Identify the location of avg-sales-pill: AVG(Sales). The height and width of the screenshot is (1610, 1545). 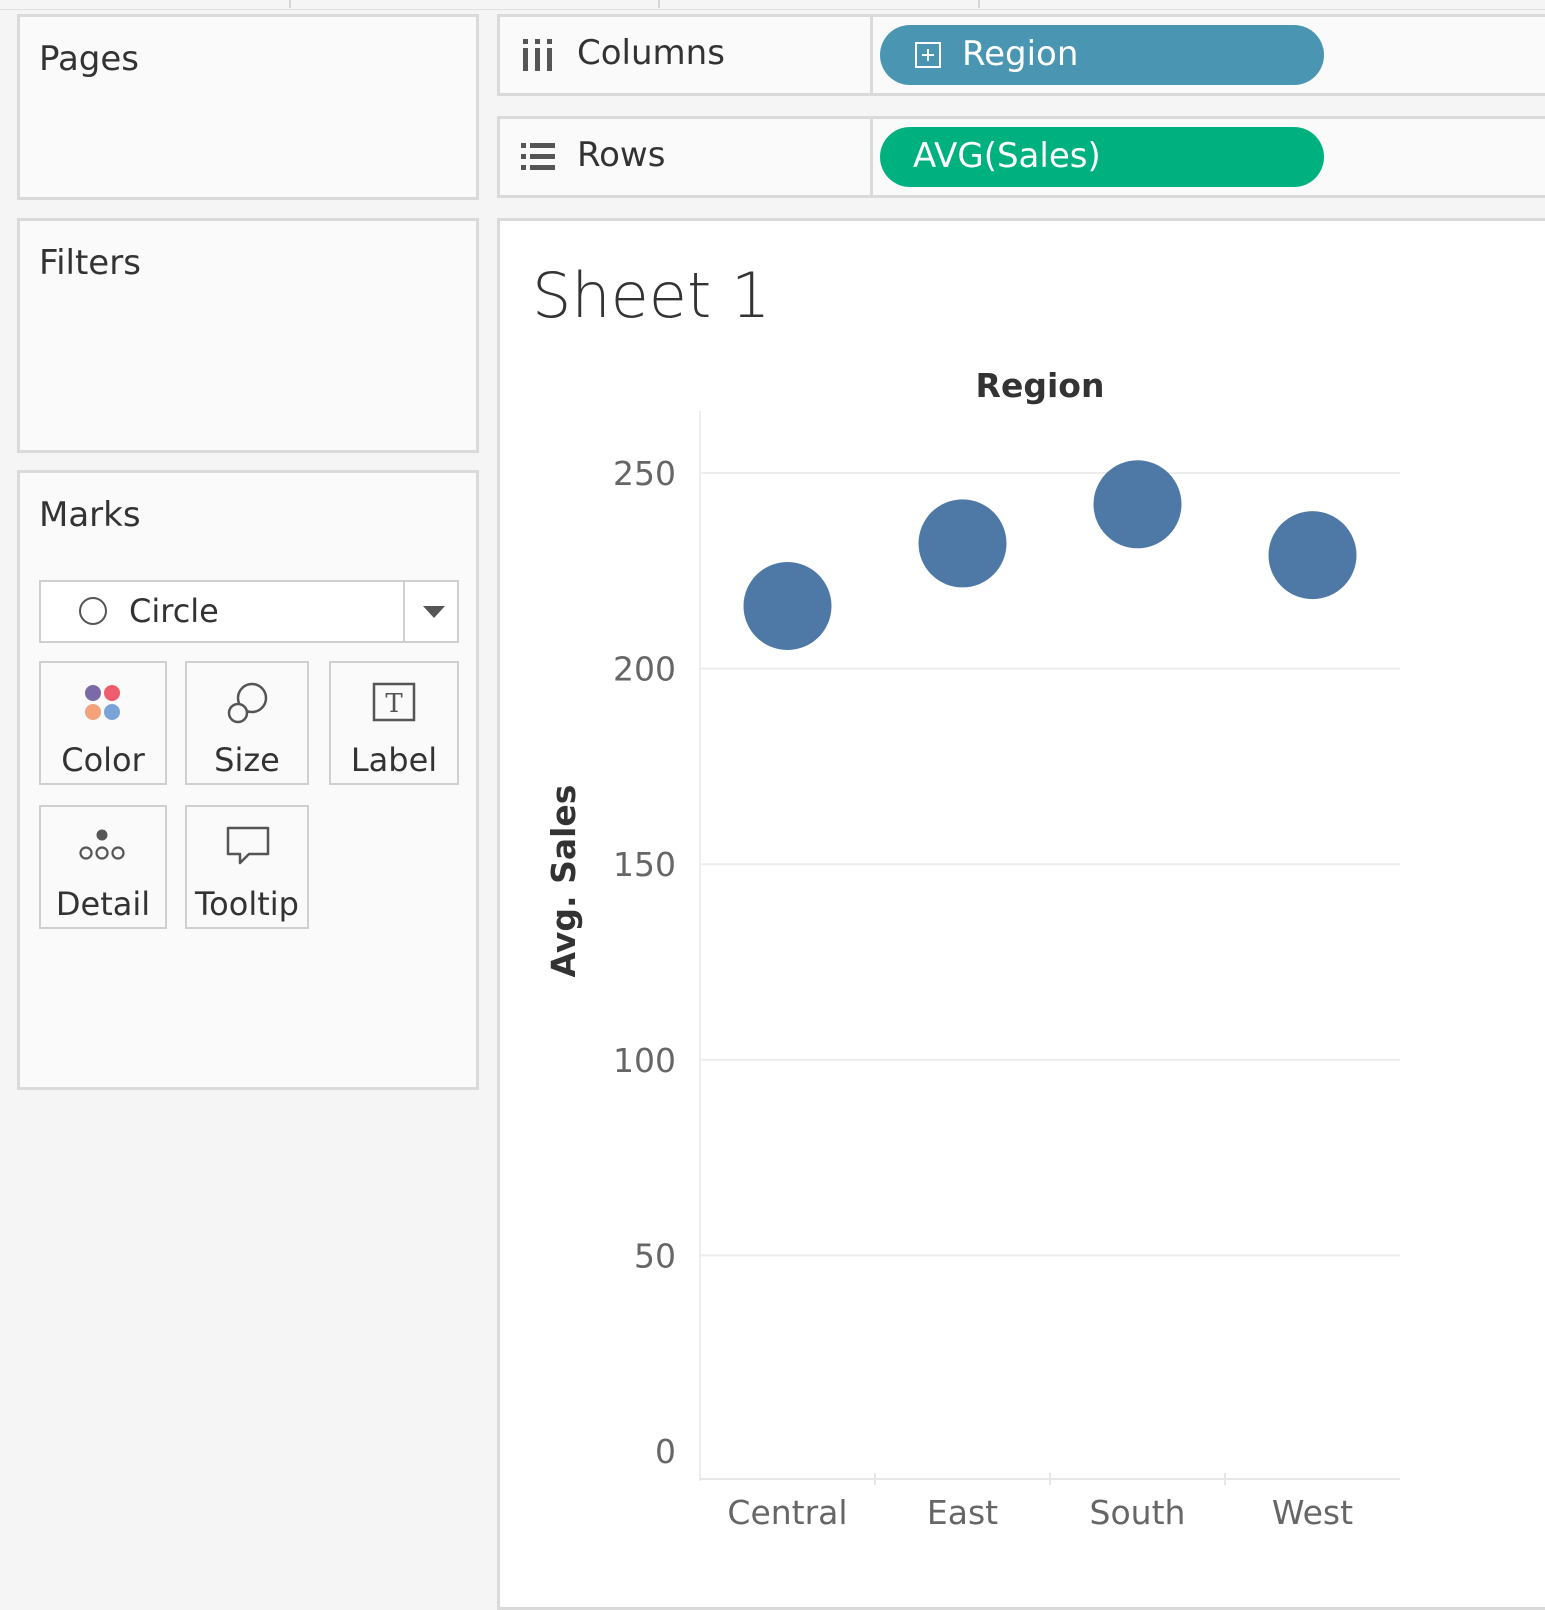
(1102, 157).